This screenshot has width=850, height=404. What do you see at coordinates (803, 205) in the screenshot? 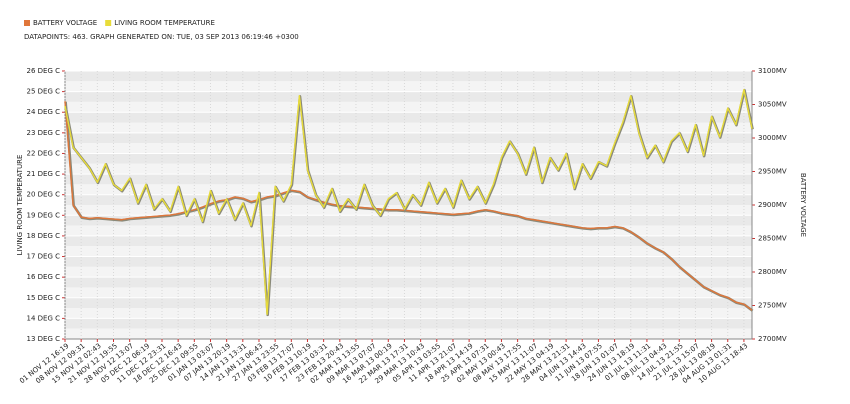
I see `y2-axis-label: BATTERY VOLTAGE` at bounding box center [803, 205].